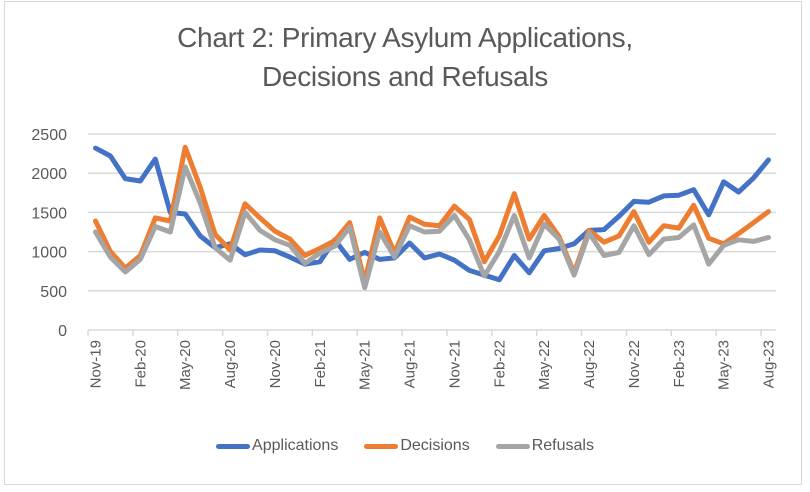 The height and width of the screenshot is (492, 810). Describe the element at coordinates (454, 364) in the screenshot. I see `x-tick-label: Nov-21` at that location.